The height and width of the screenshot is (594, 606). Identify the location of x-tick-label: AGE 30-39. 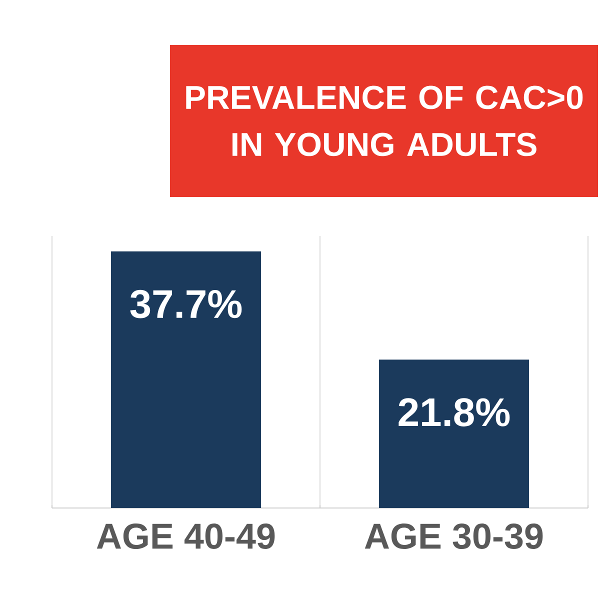
(453, 537).